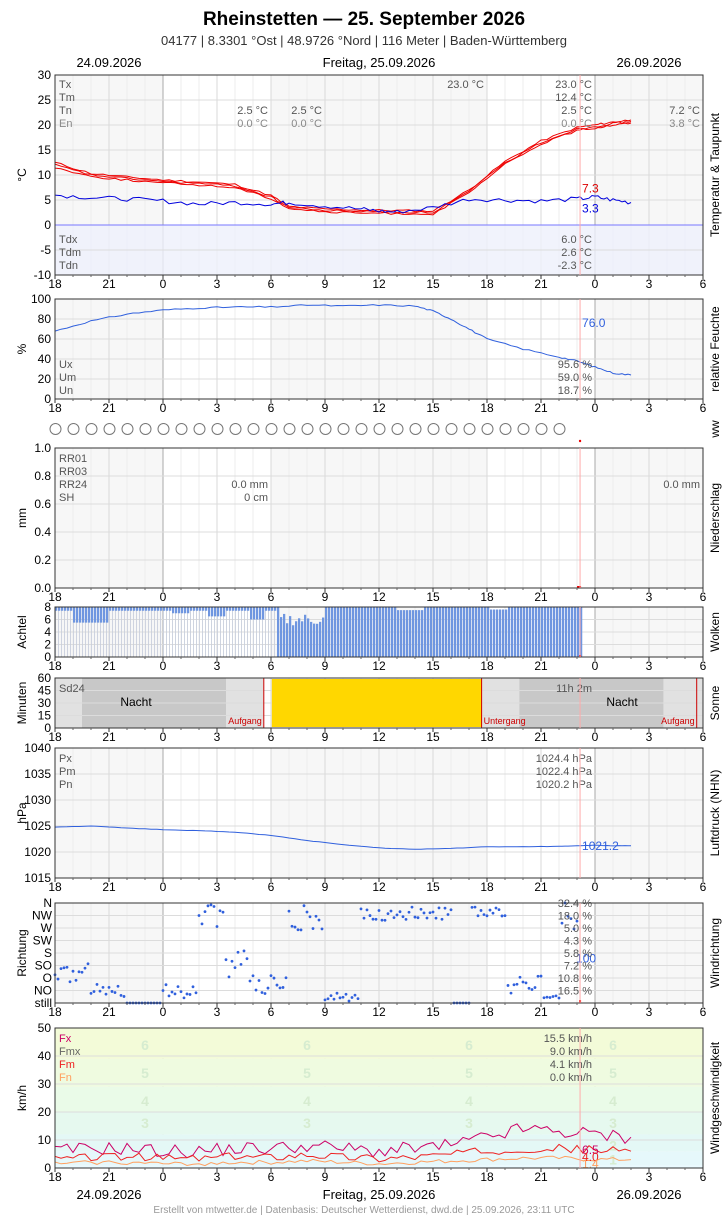 The height and width of the screenshot is (1218, 728). What do you see at coordinates (575, 917) in the screenshot?
I see `wind-direction-stat: 18.0 %` at bounding box center [575, 917].